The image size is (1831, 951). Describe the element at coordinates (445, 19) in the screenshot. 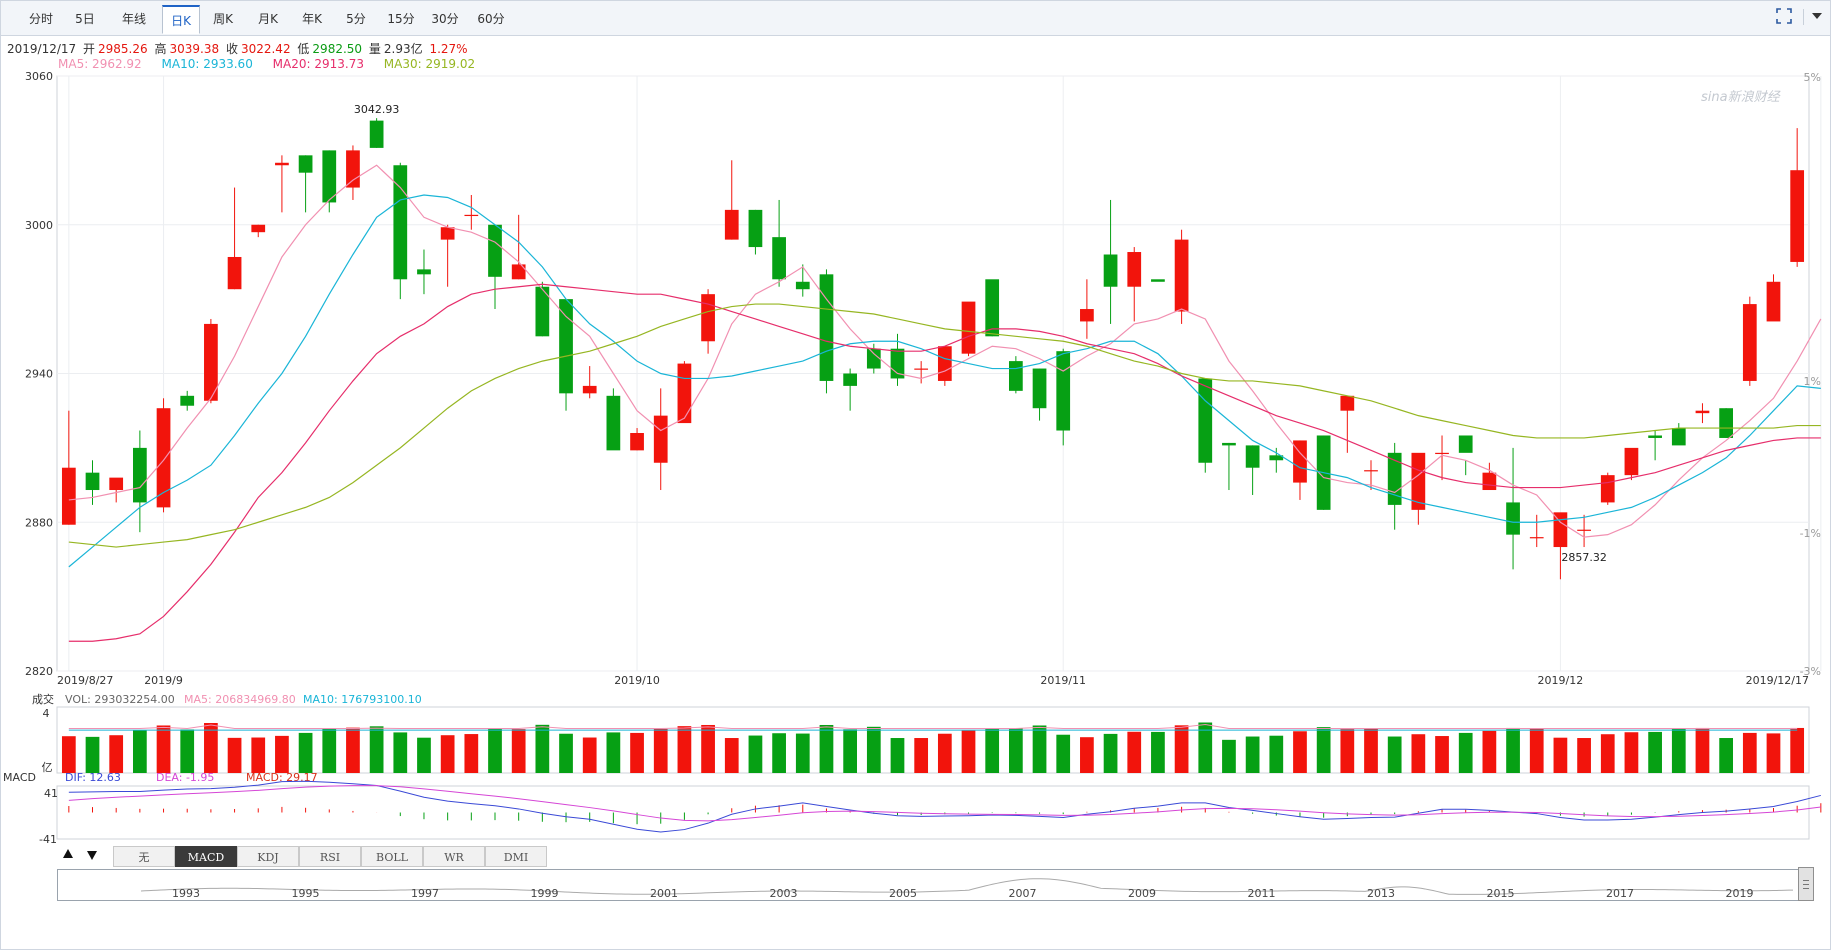

I see `tab-10: 30分` at that location.